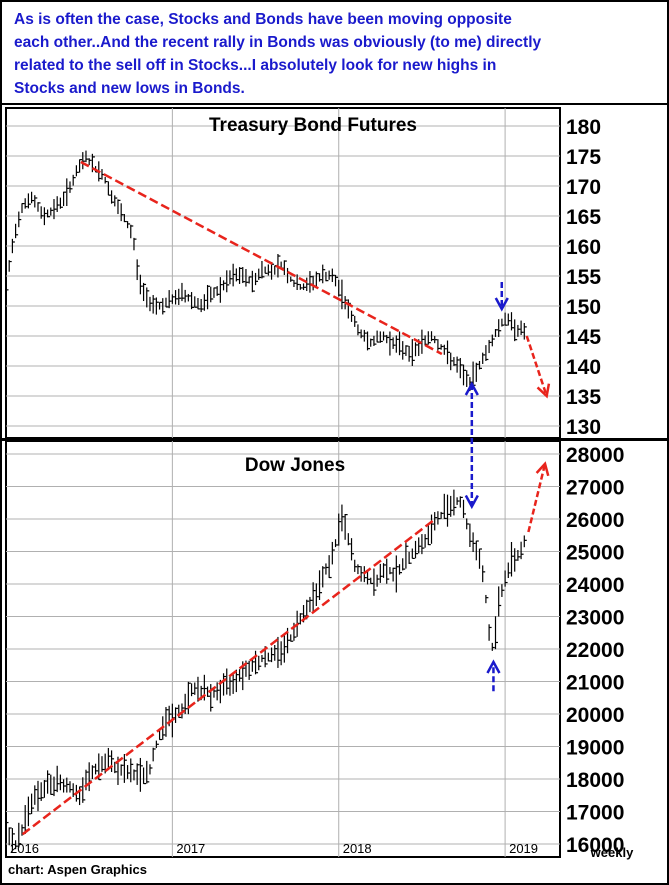 The image size is (669, 885). What do you see at coordinates (129, 88) in the screenshot?
I see `note-line-4: Stocks and new lows in Bonds.` at bounding box center [129, 88].